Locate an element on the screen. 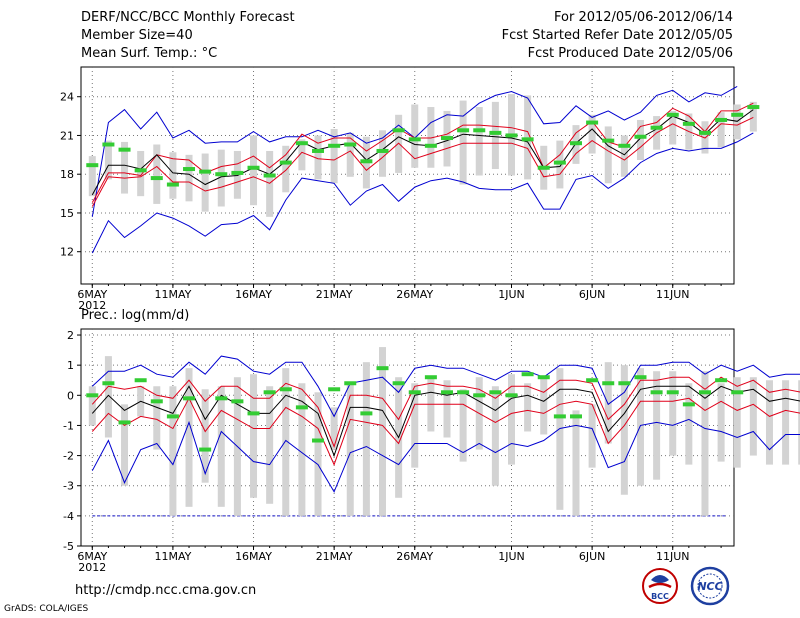 The width and height of the screenshot is (800, 618). temp-variable-label: Mean Surf. Temp.: °C is located at coordinates (149, 53).